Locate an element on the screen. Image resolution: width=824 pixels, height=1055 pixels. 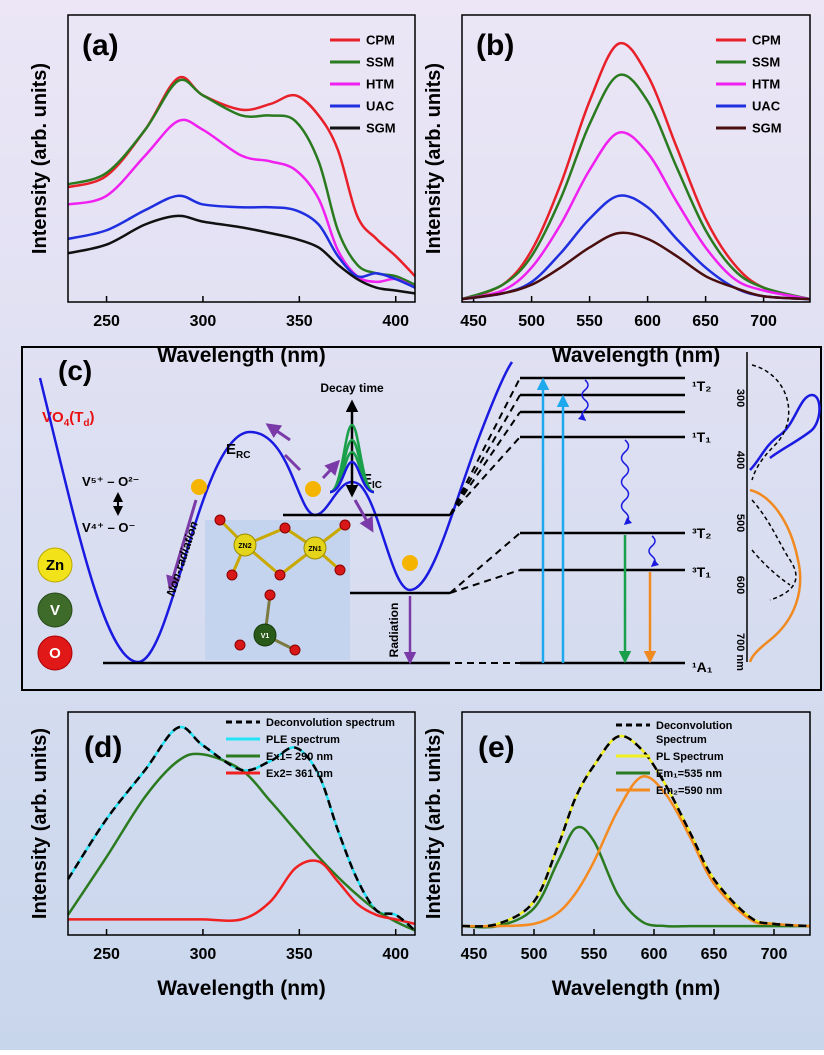
decay-curves is located at coordinates (352, 458).